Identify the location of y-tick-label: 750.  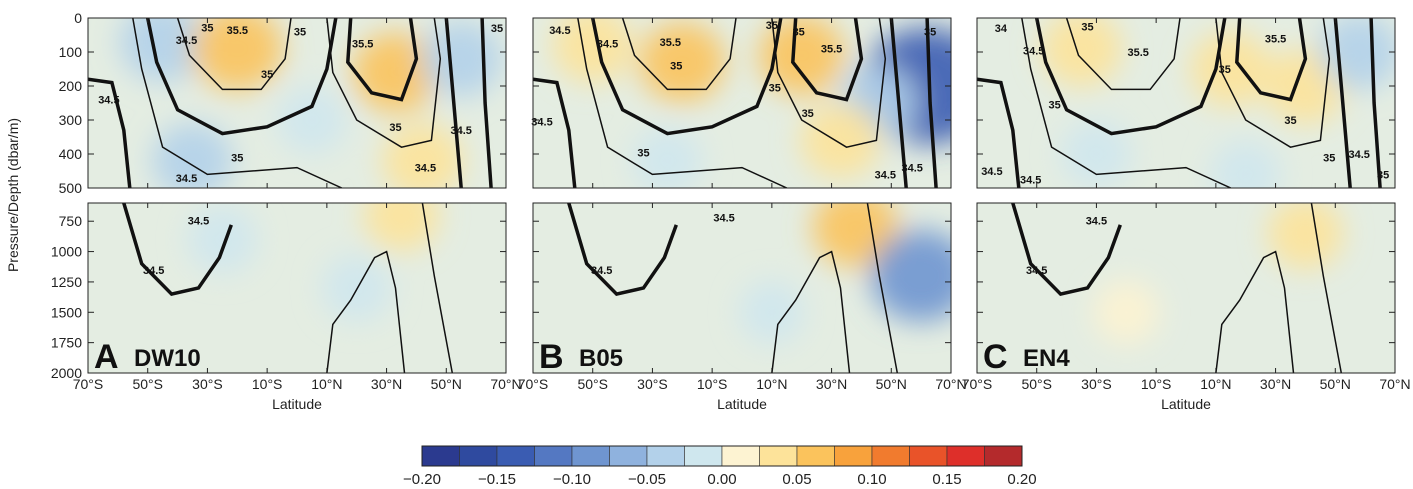
(71, 221).